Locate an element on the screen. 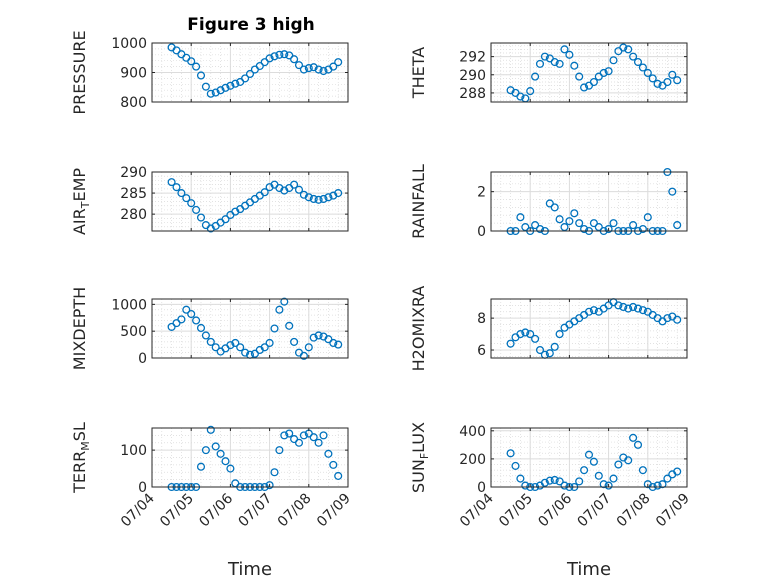 Image resolution: width=778 pixels, height=583 pixels. panel-5: 0 500 1000 MIXDEPTH is located at coordinates (209, 328).